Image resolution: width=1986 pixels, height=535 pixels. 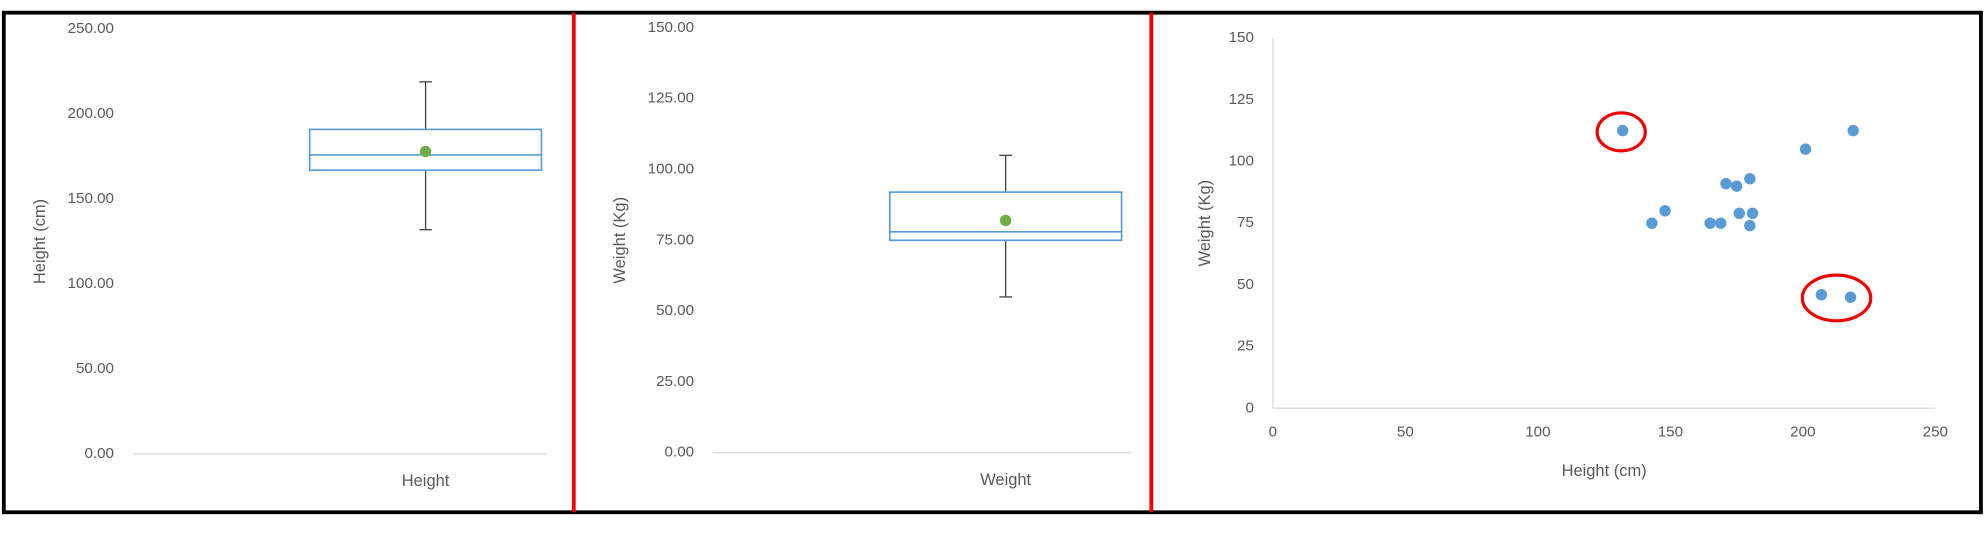 I want to click on y-axis-title: Height (cm), so click(x=40, y=241).